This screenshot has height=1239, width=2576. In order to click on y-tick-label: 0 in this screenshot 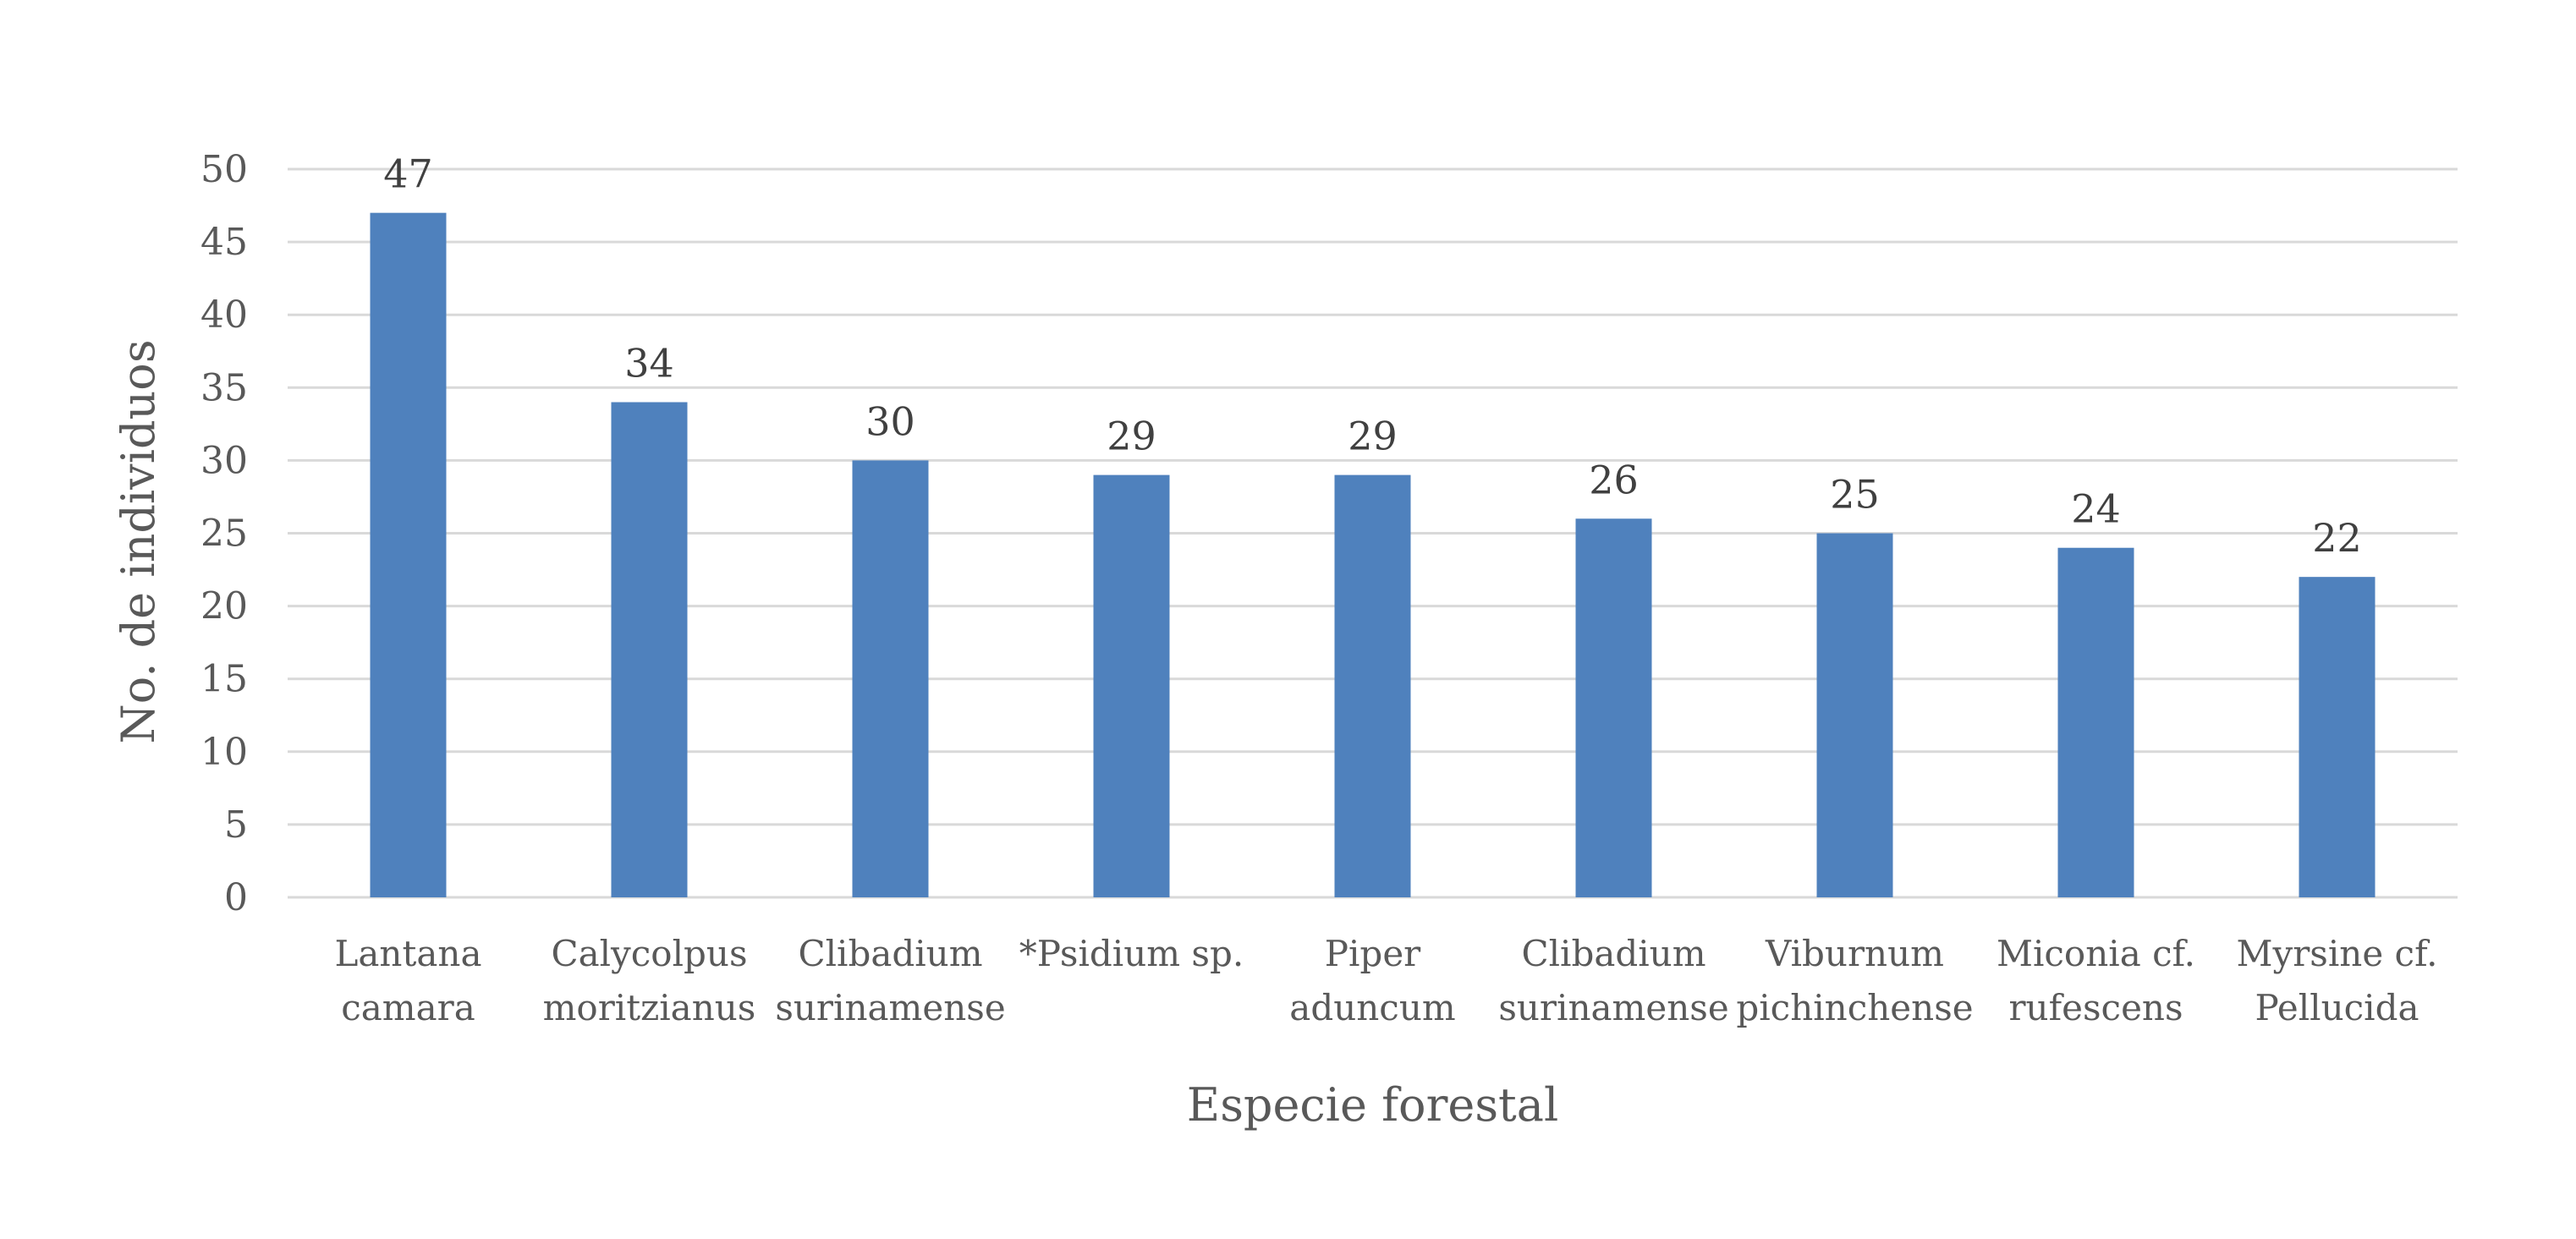, I will do `click(236, 897)`.